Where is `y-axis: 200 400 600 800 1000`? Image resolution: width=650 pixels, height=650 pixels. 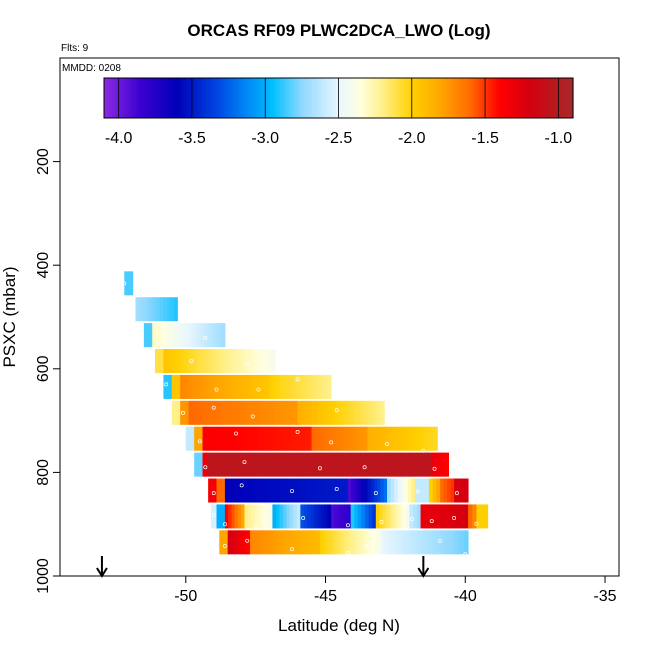
y-axis: 200 400 600 800 1000 is located at coordinates (47, 371).